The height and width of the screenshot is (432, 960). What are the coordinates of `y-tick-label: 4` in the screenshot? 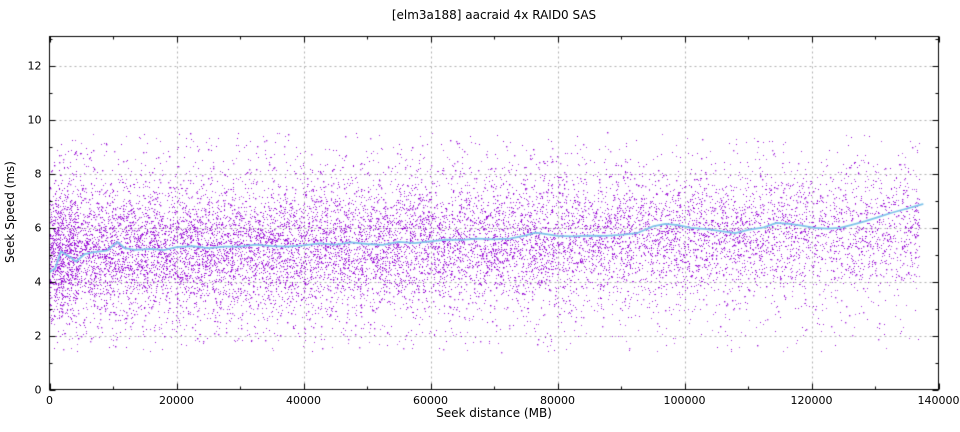 It's located at (38, 282).